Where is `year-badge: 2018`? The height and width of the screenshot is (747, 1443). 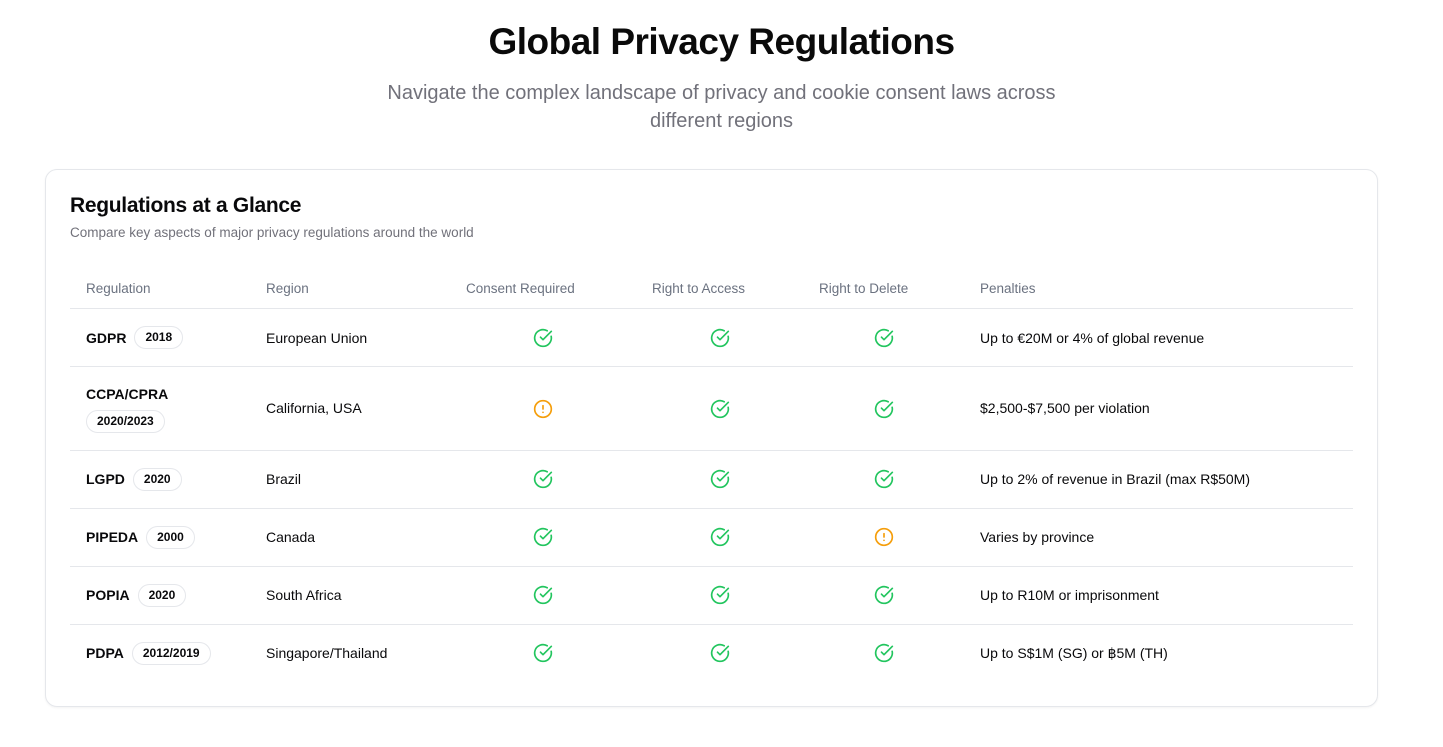
year-badge: 2018 is located at coordinates (159, 338).